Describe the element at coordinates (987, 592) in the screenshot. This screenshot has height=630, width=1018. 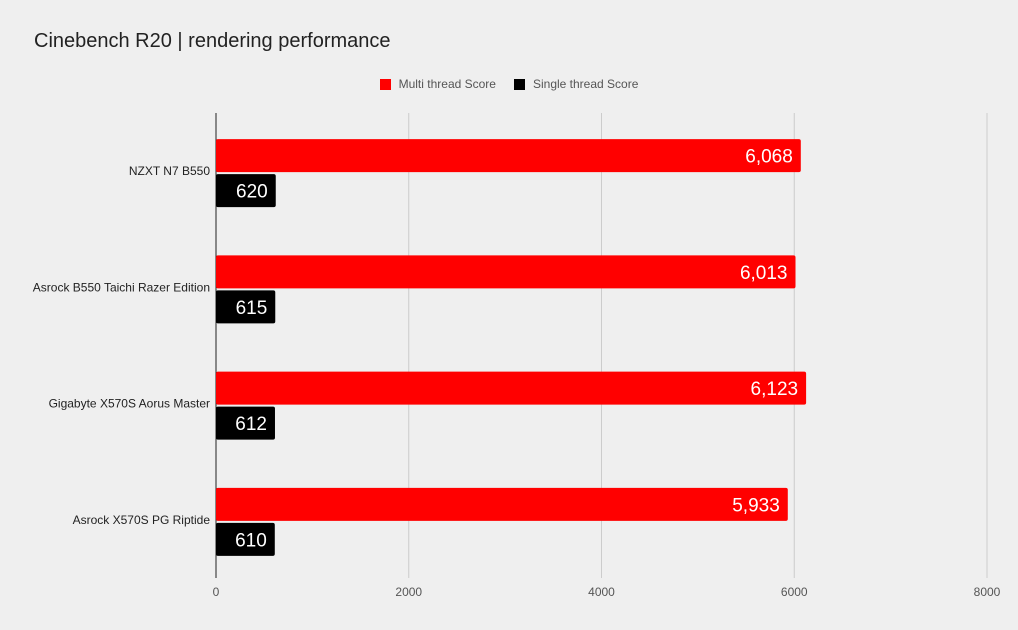
I see `x-tick-label: 8000` at that location.